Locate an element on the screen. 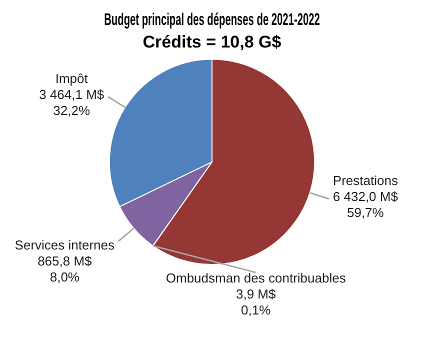  slice-label: Impôt is located at coordinates (71, 78).